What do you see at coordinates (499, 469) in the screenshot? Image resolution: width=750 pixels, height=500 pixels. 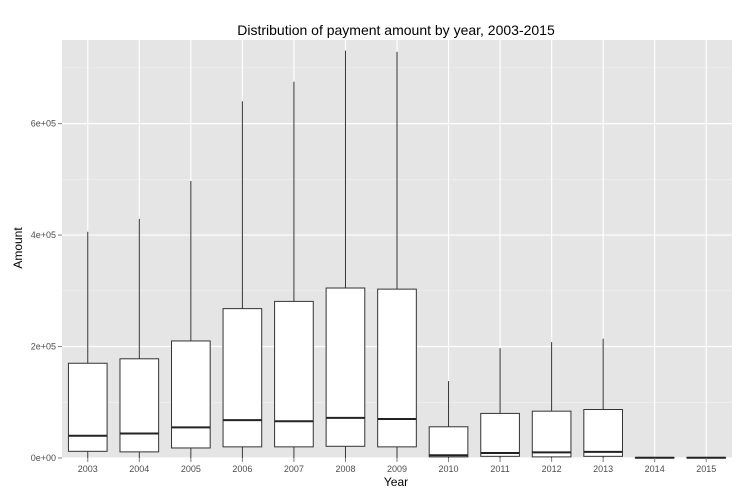 I see `x-tick-label: 2011` at bounding box center [499, 469].